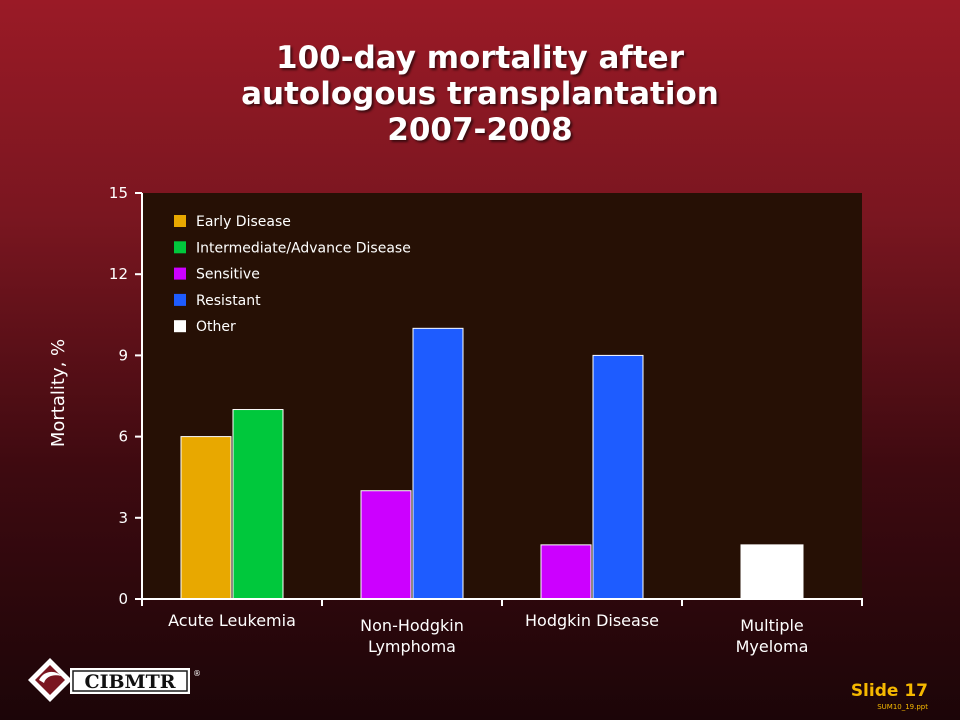  I want to click on y-tick-label: 15, so click(118, 193).